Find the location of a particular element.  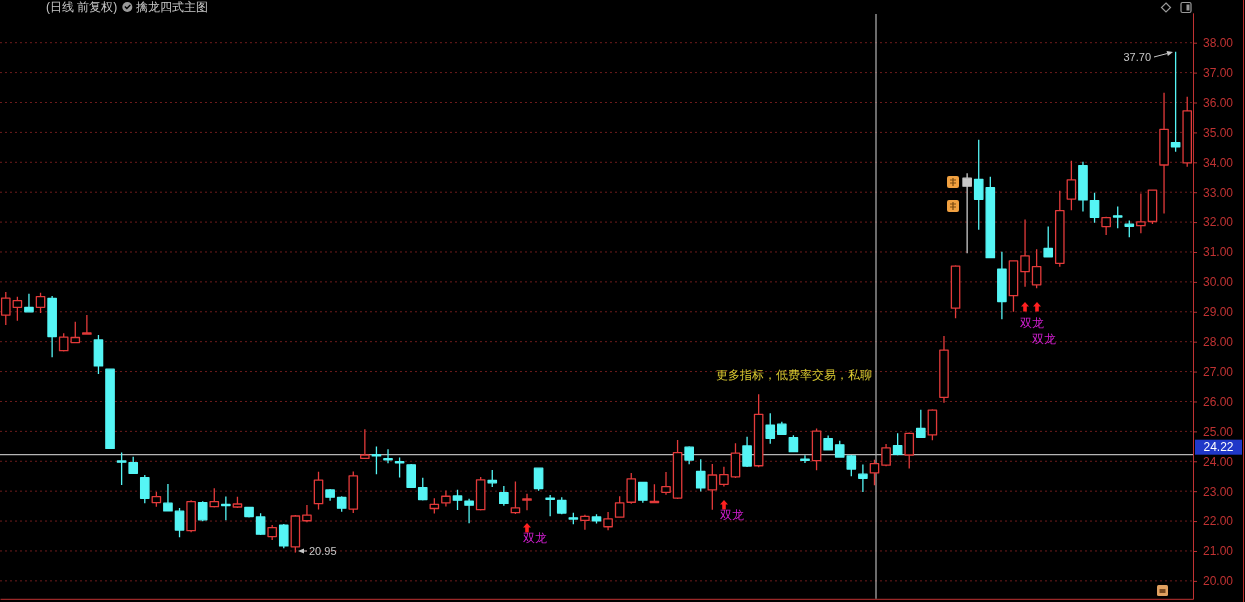

y-tick-label: 35.00 is located at coordinates (1218, 132).